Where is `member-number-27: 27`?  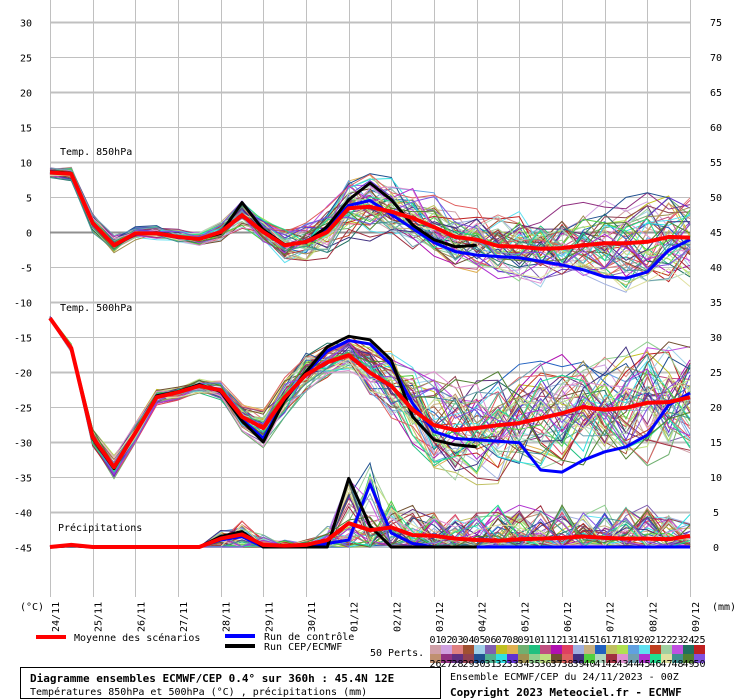
member-number-27: 27 is located at coordinates (446, 664).